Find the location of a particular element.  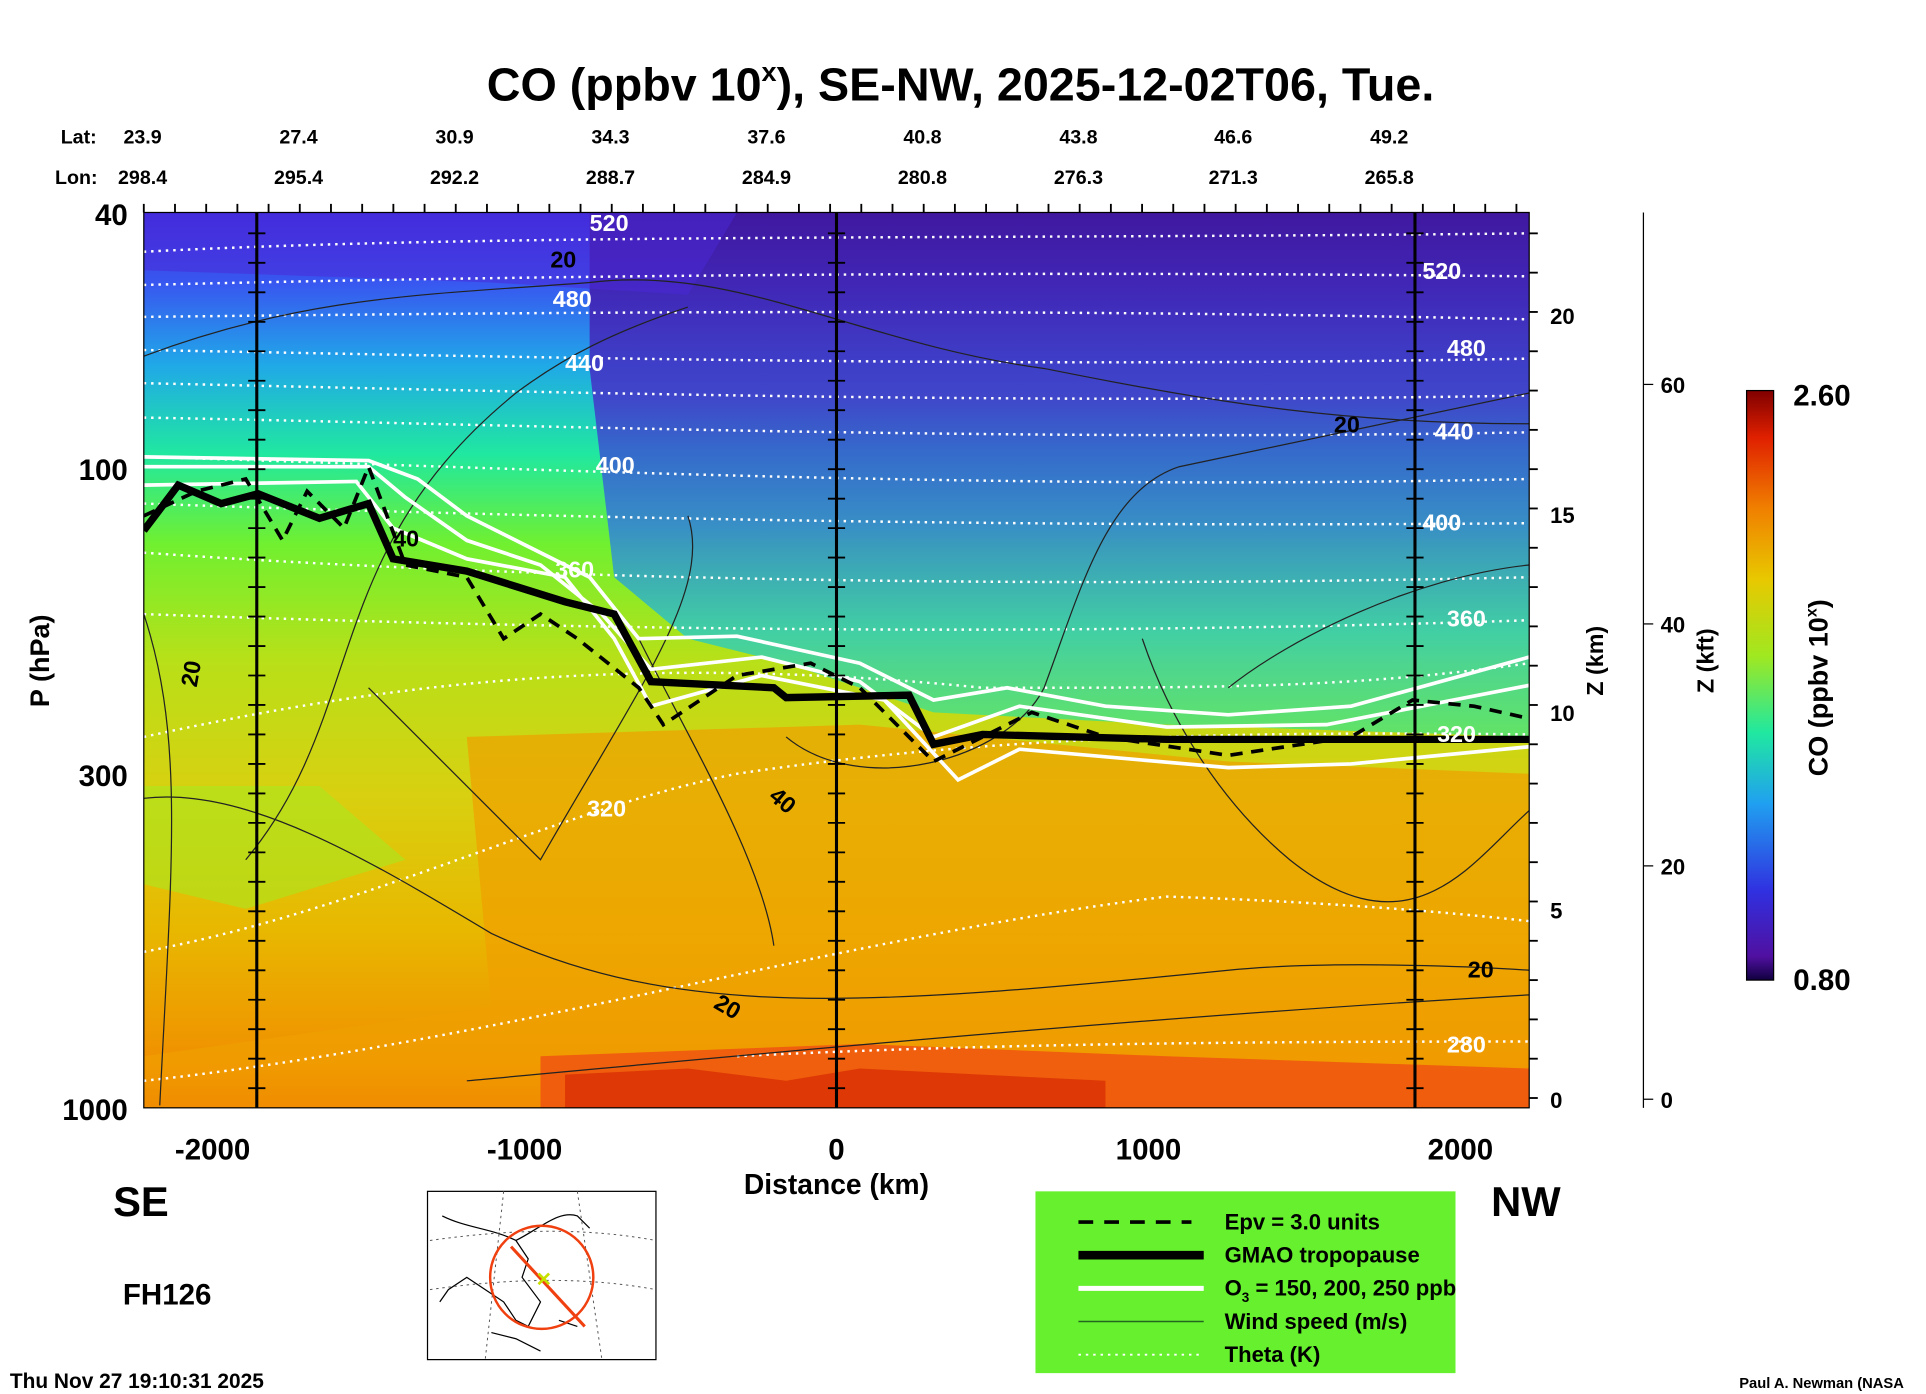

z-km-tick: 10 is located at coordinates (1562, 713).